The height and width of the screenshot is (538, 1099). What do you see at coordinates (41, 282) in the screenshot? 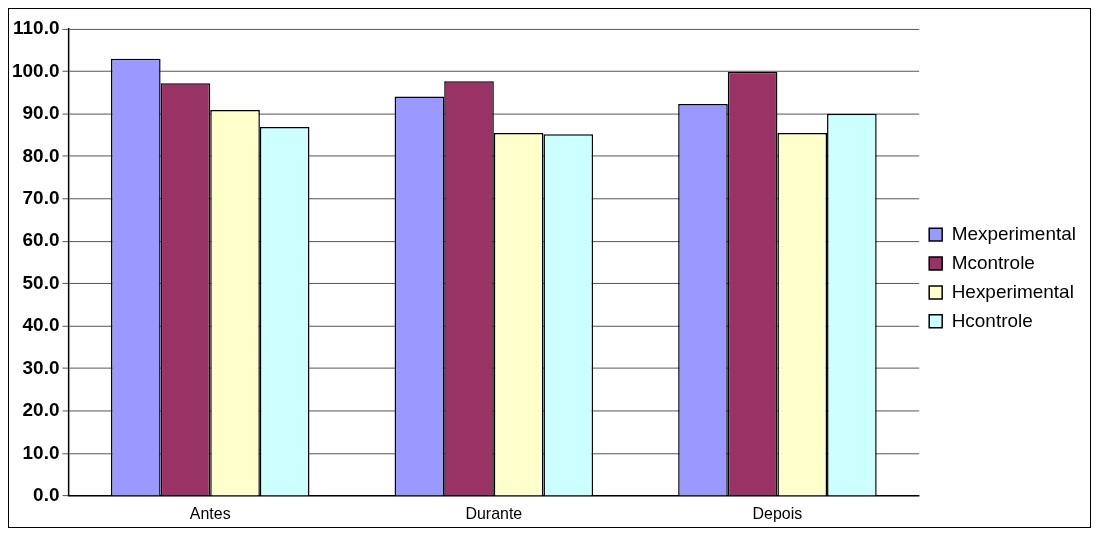
I see `y-tick-label: 50.0` at bounding box center [41, 282].